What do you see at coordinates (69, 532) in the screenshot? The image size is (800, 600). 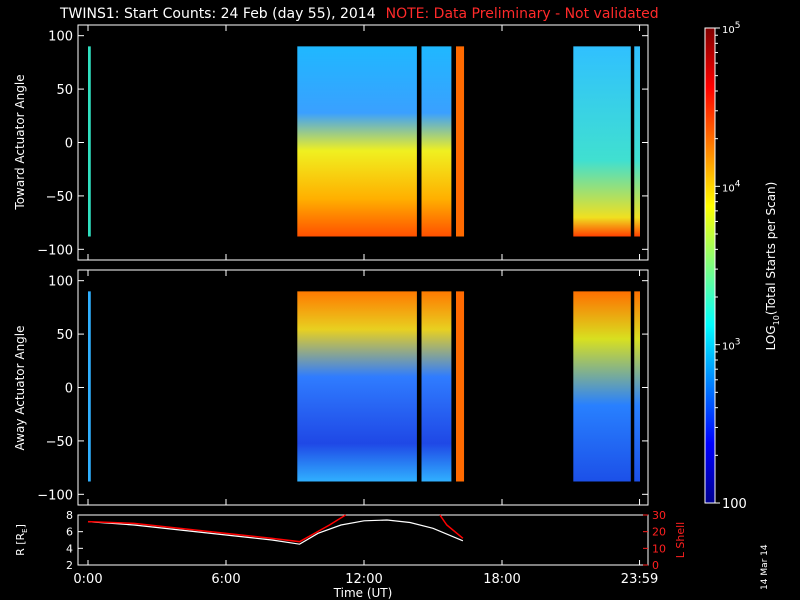 I see `orbit-ytick-label: 6` at bounding box center [69, 532].